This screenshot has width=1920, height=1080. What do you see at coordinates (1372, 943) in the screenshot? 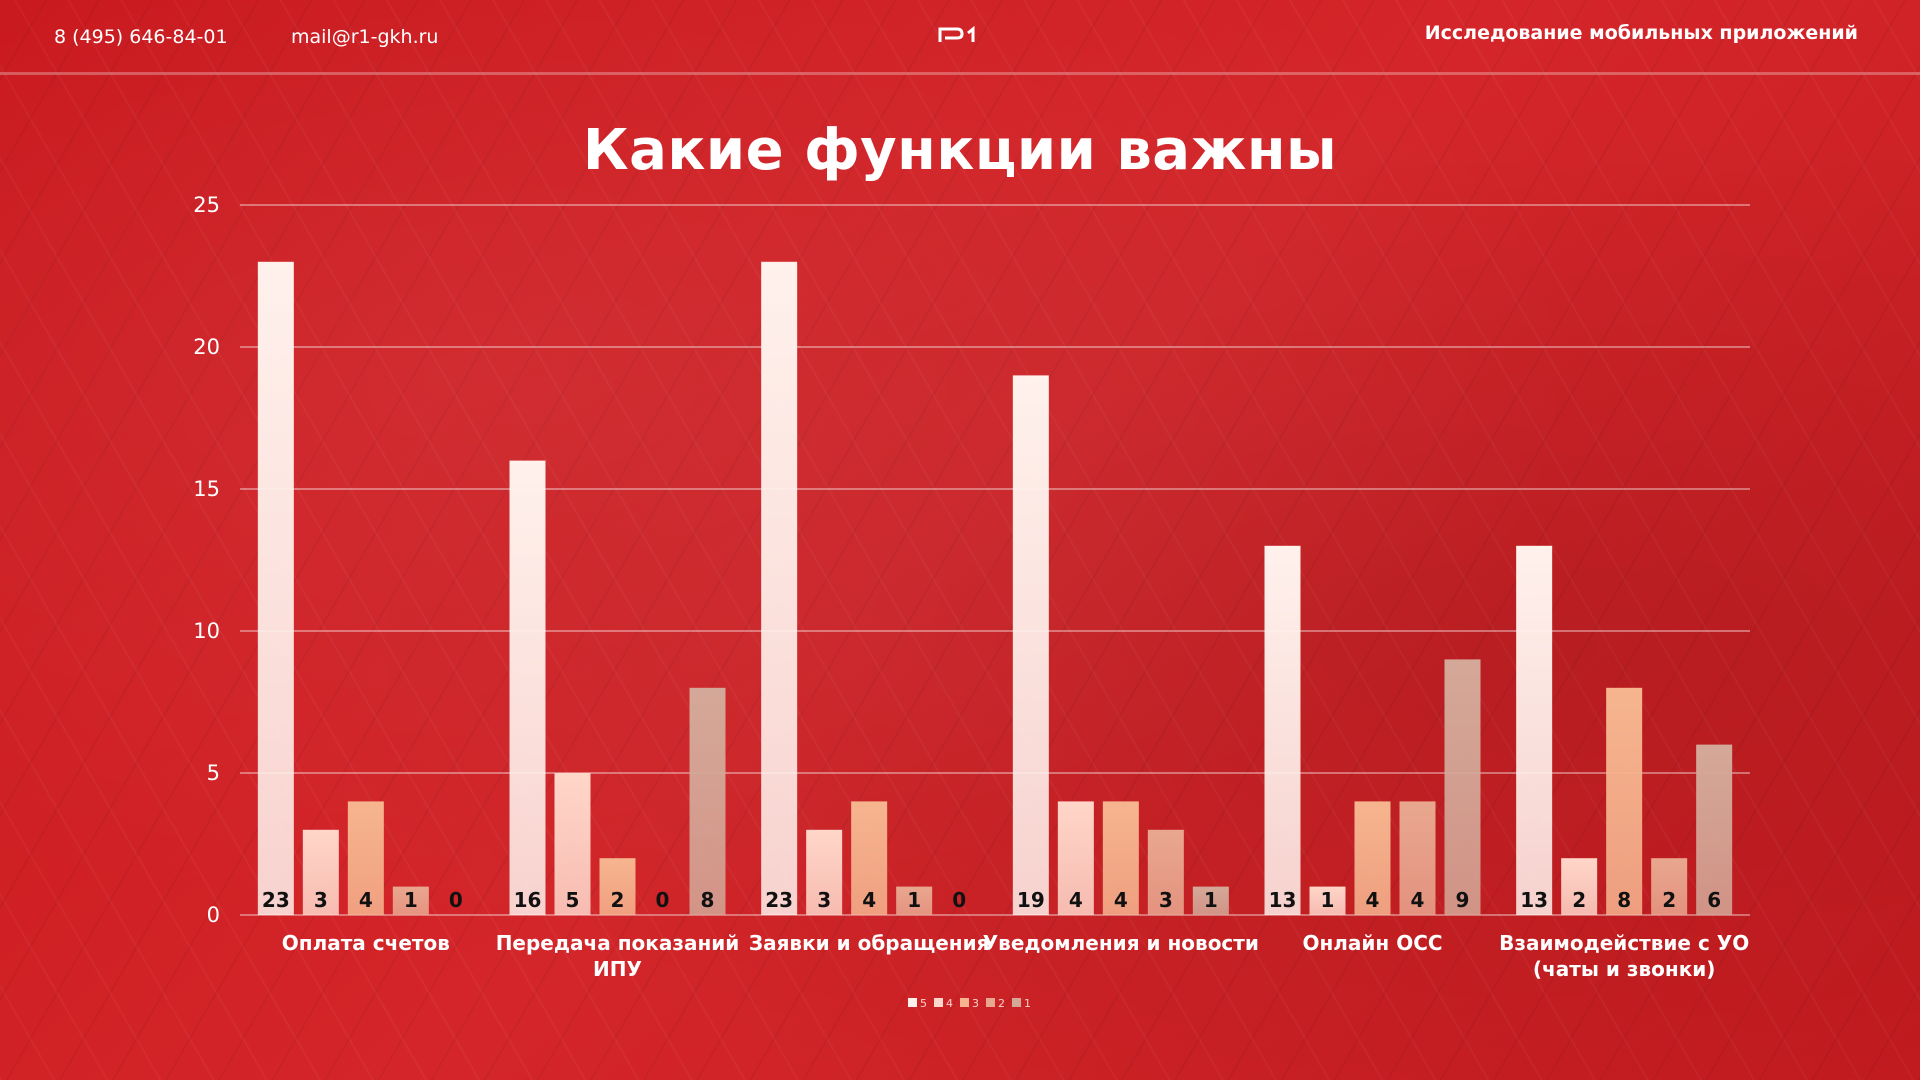
I see `category-label: Онлайн ОСС` at bounding box center [1372, 943].